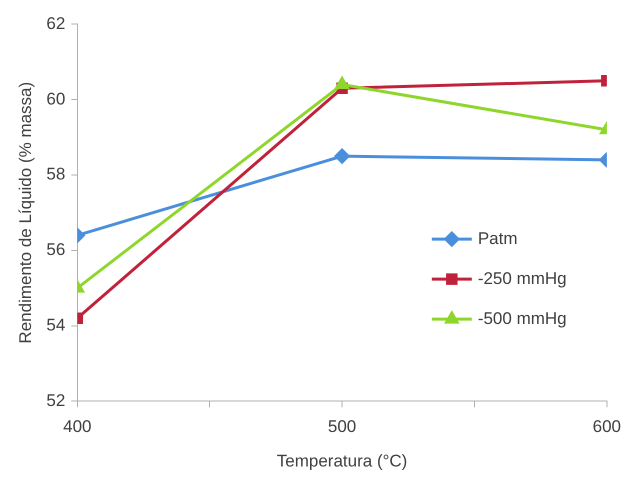  I want to click on x-tick-label: 500, so click(342, 426).